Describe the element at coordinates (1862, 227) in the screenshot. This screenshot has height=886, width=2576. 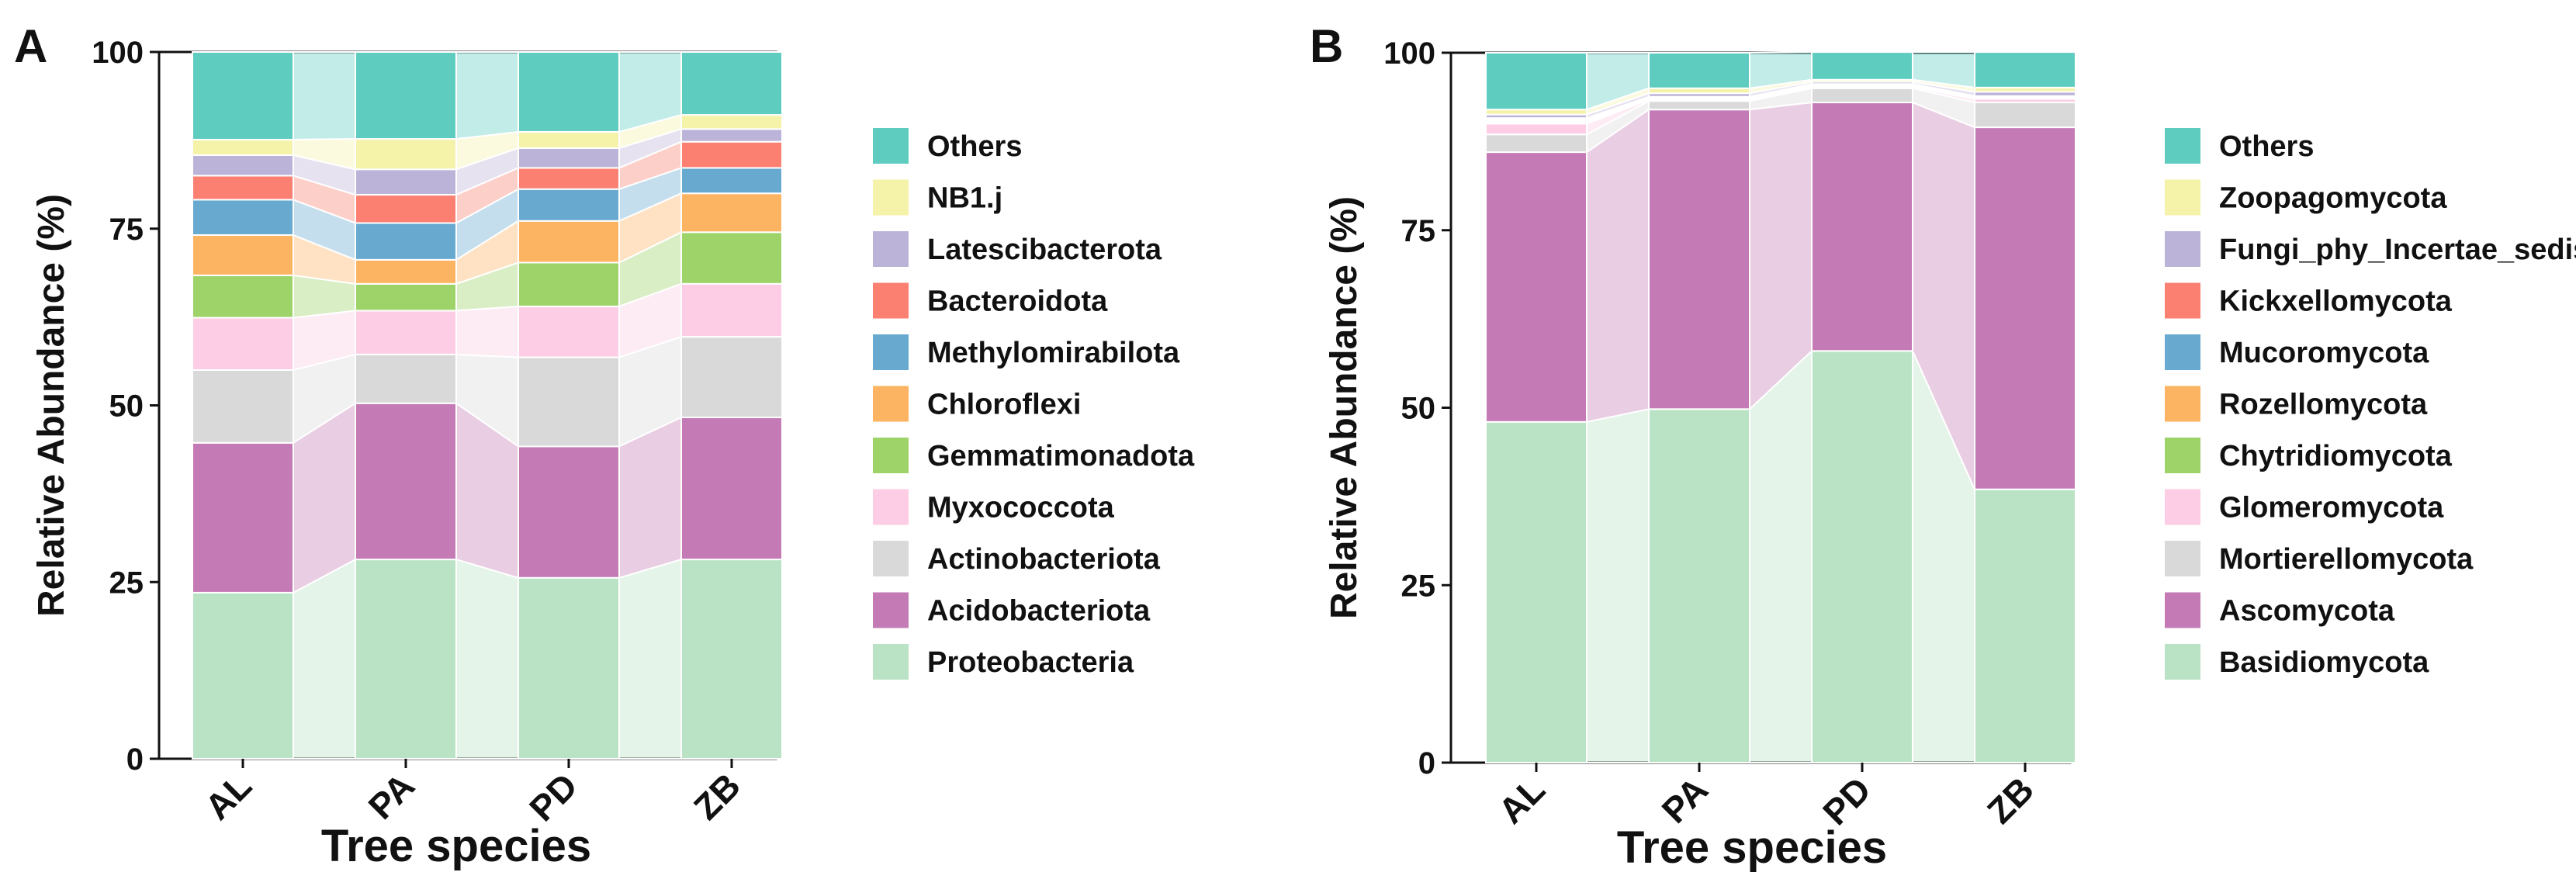
I see `bar-segment-pd-ascomycota` at that location.